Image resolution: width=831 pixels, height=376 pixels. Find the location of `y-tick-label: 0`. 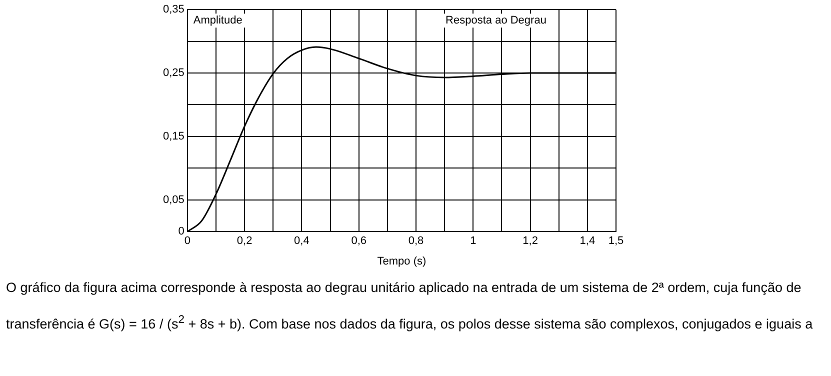

y-tick-label: 0 is located at coordinates (181, 232).